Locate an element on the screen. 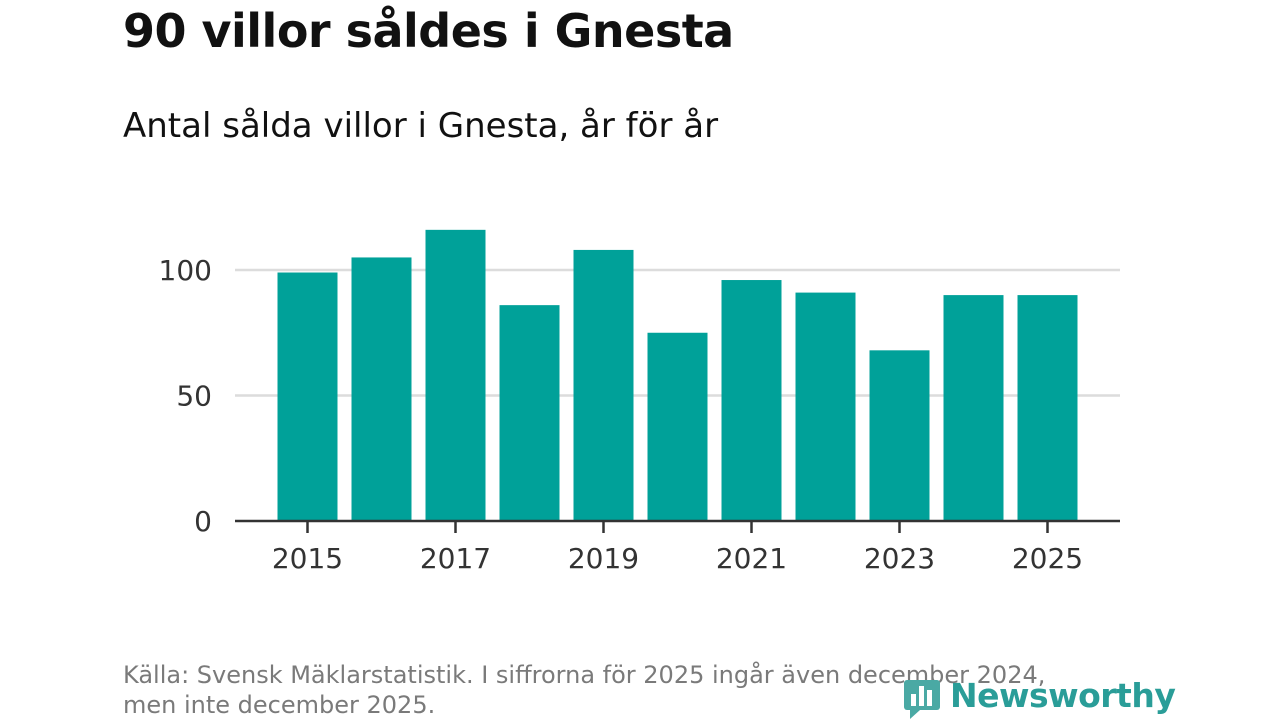  bar-2025 is located at coordinates (1047, 408).